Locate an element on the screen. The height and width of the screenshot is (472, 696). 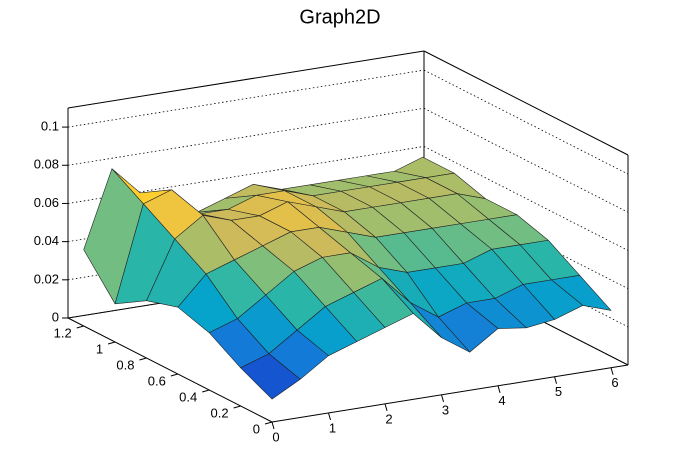
z-tick-label: 0.08 is located at coordinates (46, 164).